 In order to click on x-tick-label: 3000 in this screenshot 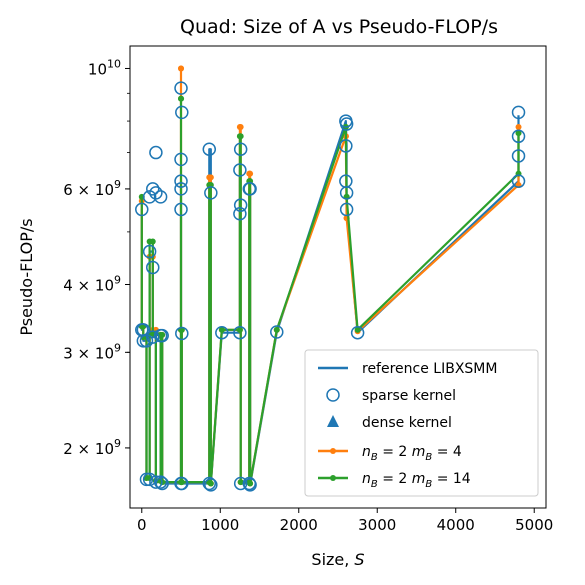, I will do `click(377, 525)`.